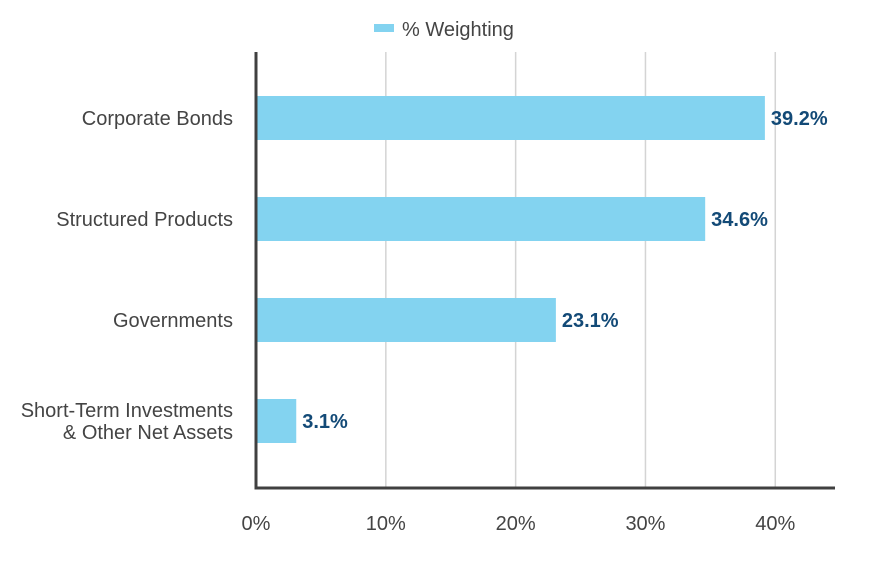  I want to click on data-label: 39.2%, so click(799, 119).